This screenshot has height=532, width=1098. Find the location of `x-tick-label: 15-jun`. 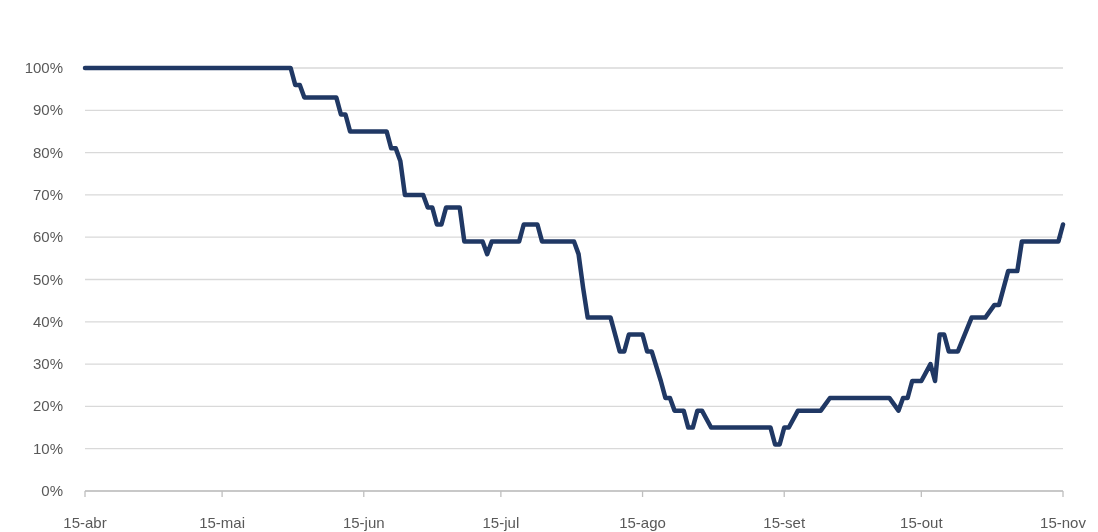

x-tick-label: 15-jun is located at coordinates (363, 522).